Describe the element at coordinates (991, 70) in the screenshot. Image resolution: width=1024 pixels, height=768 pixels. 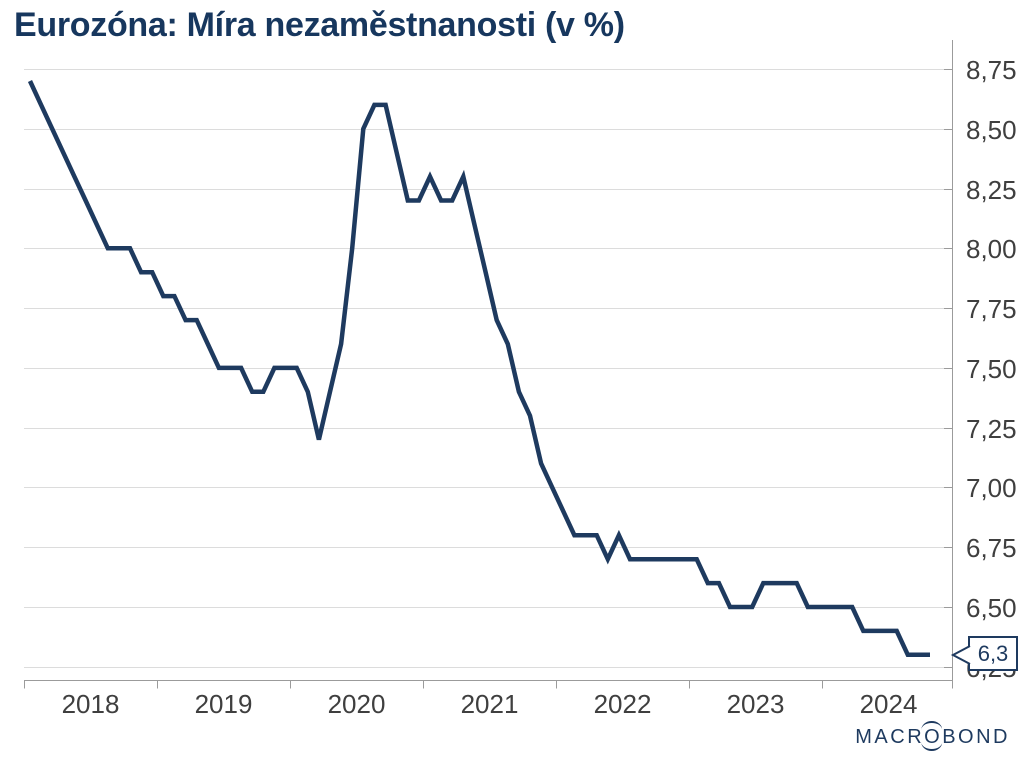
I see `y-tick-label: 8,75` at that location.